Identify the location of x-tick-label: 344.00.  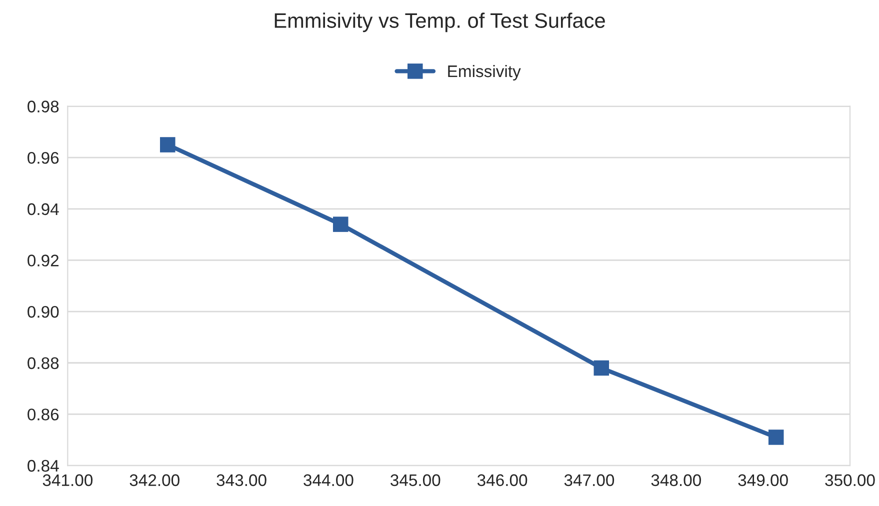
(329, 480).